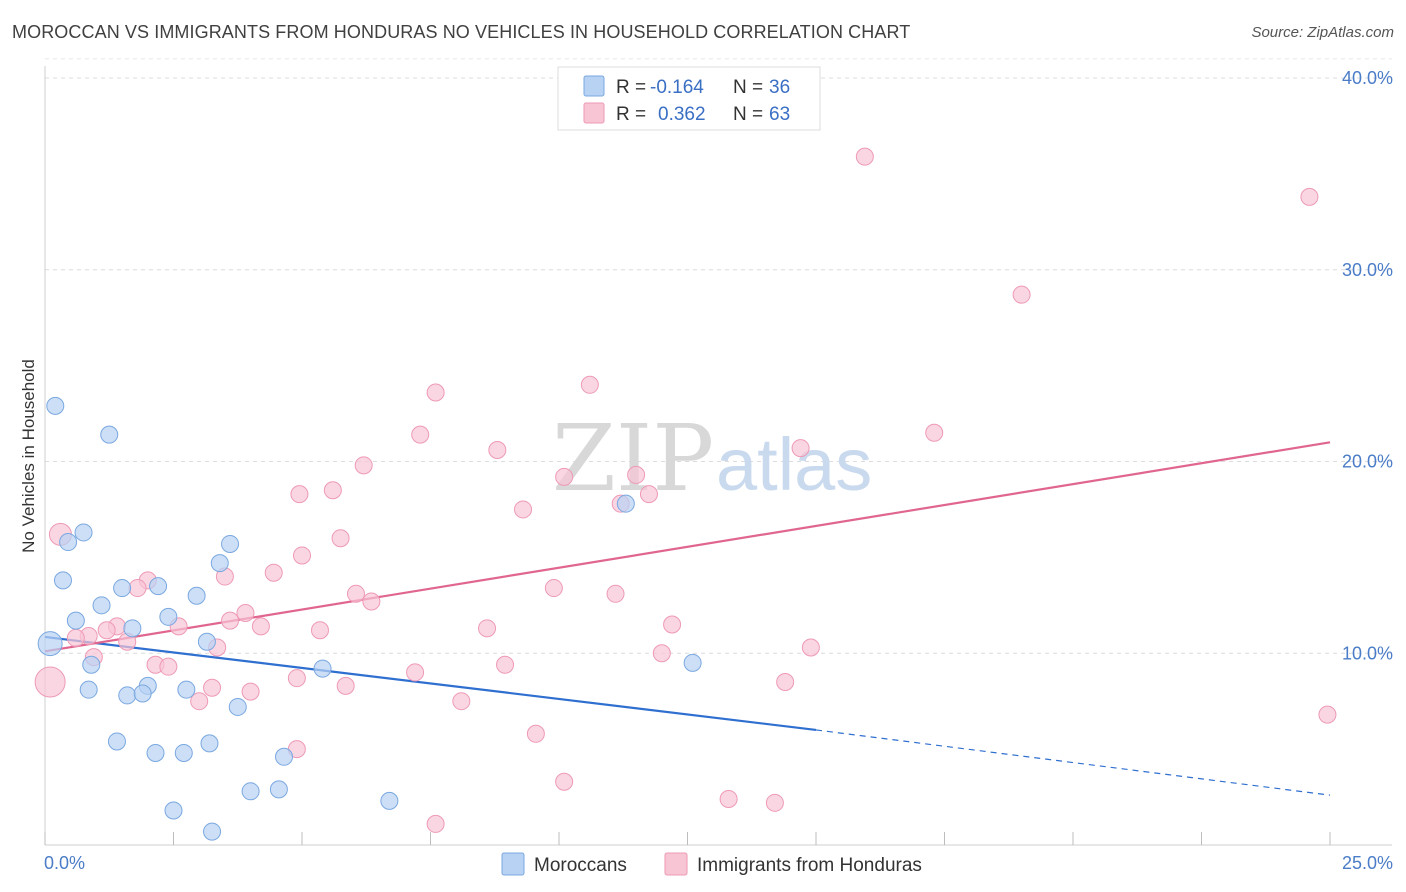 The height and width of the screenshot is (892, 1406). What do you see at coordinates (748, 87) in the screenshot?
I see `legend-n-label-moroccans: N =` at bounding box center [748, 87].